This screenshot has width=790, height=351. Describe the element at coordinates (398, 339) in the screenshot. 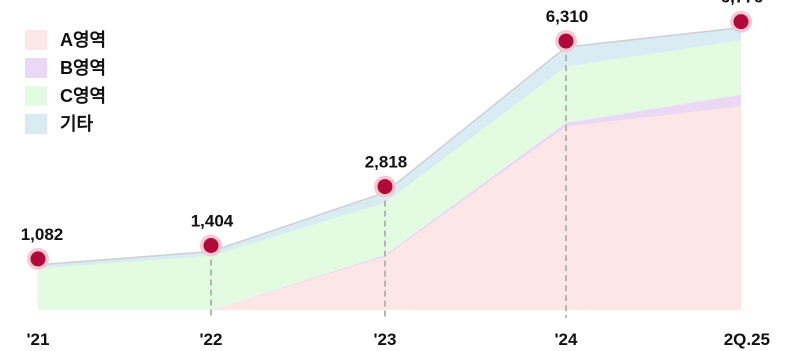

I see `x-axis-ticks: '21 '22 '23 '24 2Q.25` at that location.